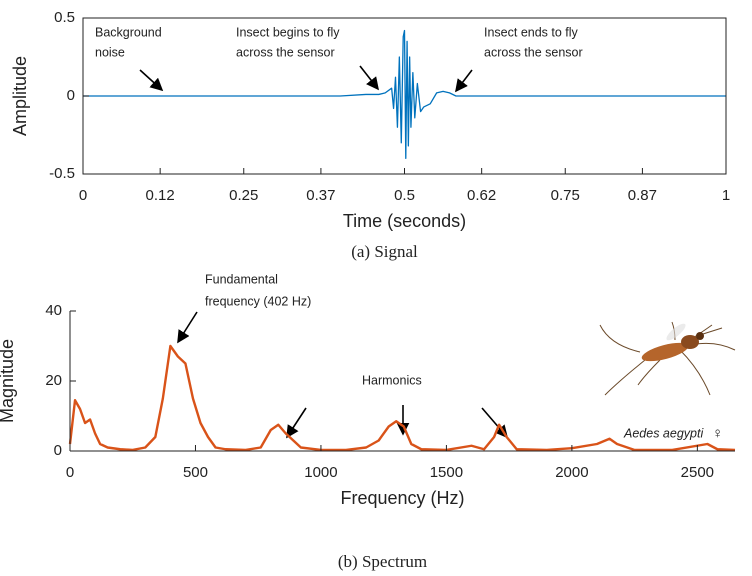  Describe the element at coordinates (667, 358) in the screenshot. I see `mosquito-illustration` at that location.